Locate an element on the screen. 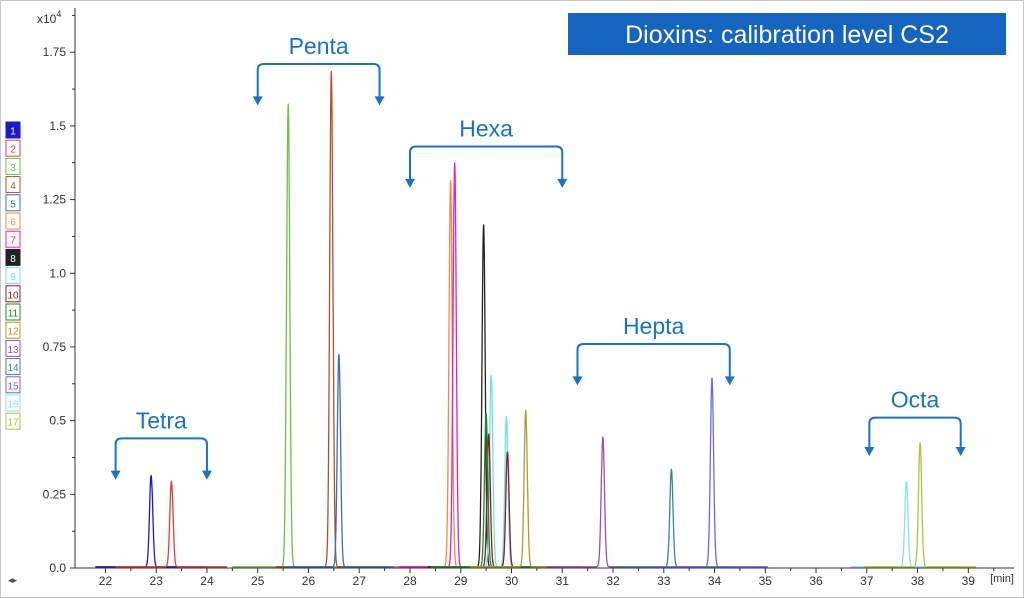  x-tick-label: 39 is located at coordinates (969, 581).